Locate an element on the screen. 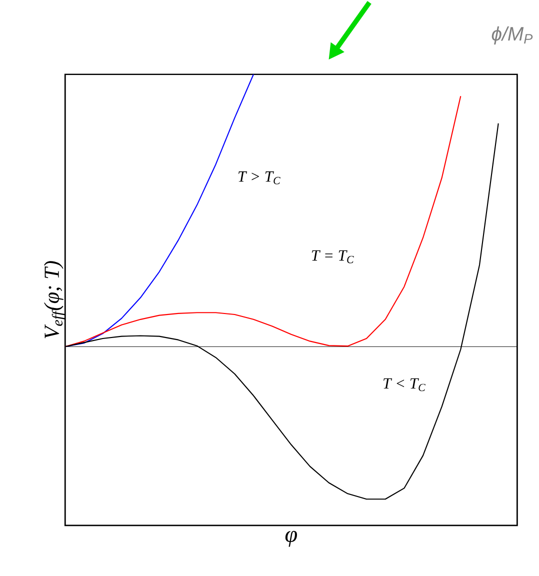  text: ϕ/M$_{P}$ is located at coordinates (512, 35).